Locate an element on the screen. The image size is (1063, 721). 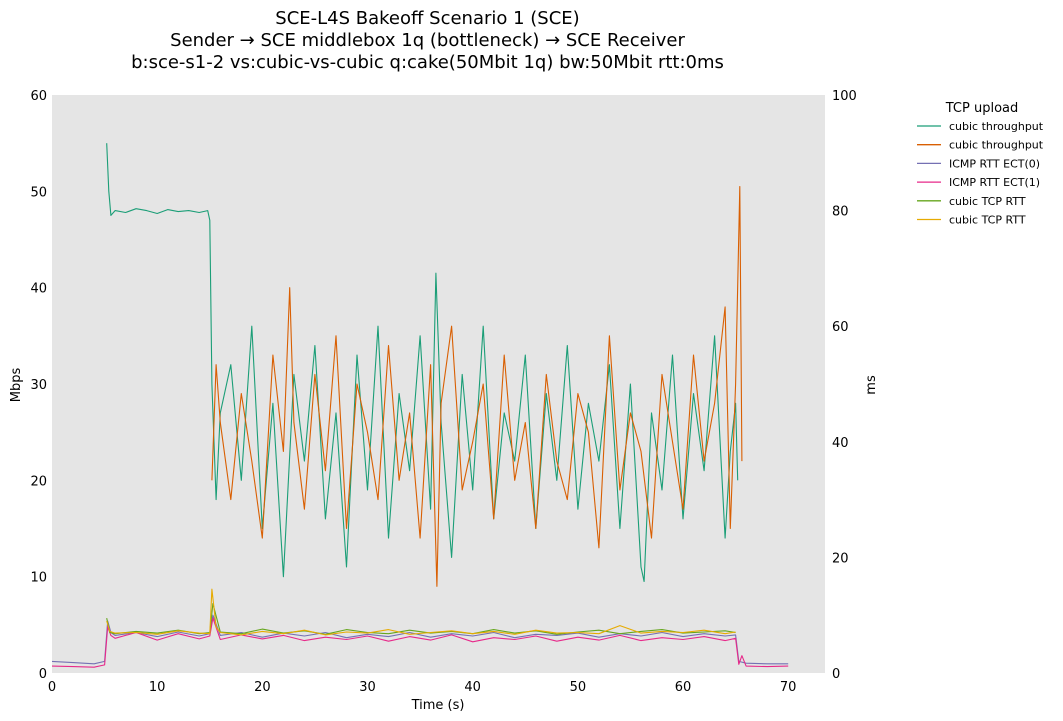
legend-entry-label: ICMP RTT ECT(1) is located at coordinates (994, 182).